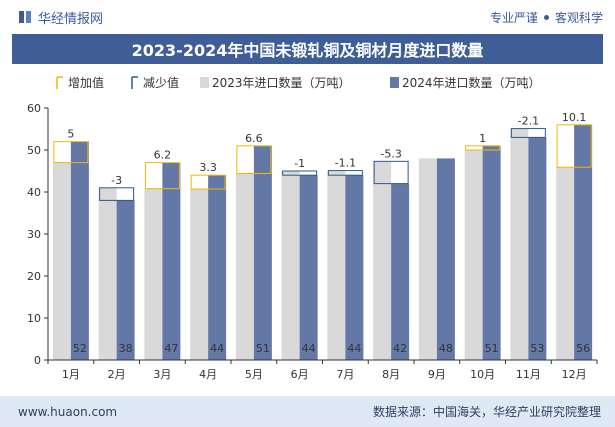 The width and height of the screenshot is (615, 427). I want to click on x-tick-label: 10月, so click(482, 374).